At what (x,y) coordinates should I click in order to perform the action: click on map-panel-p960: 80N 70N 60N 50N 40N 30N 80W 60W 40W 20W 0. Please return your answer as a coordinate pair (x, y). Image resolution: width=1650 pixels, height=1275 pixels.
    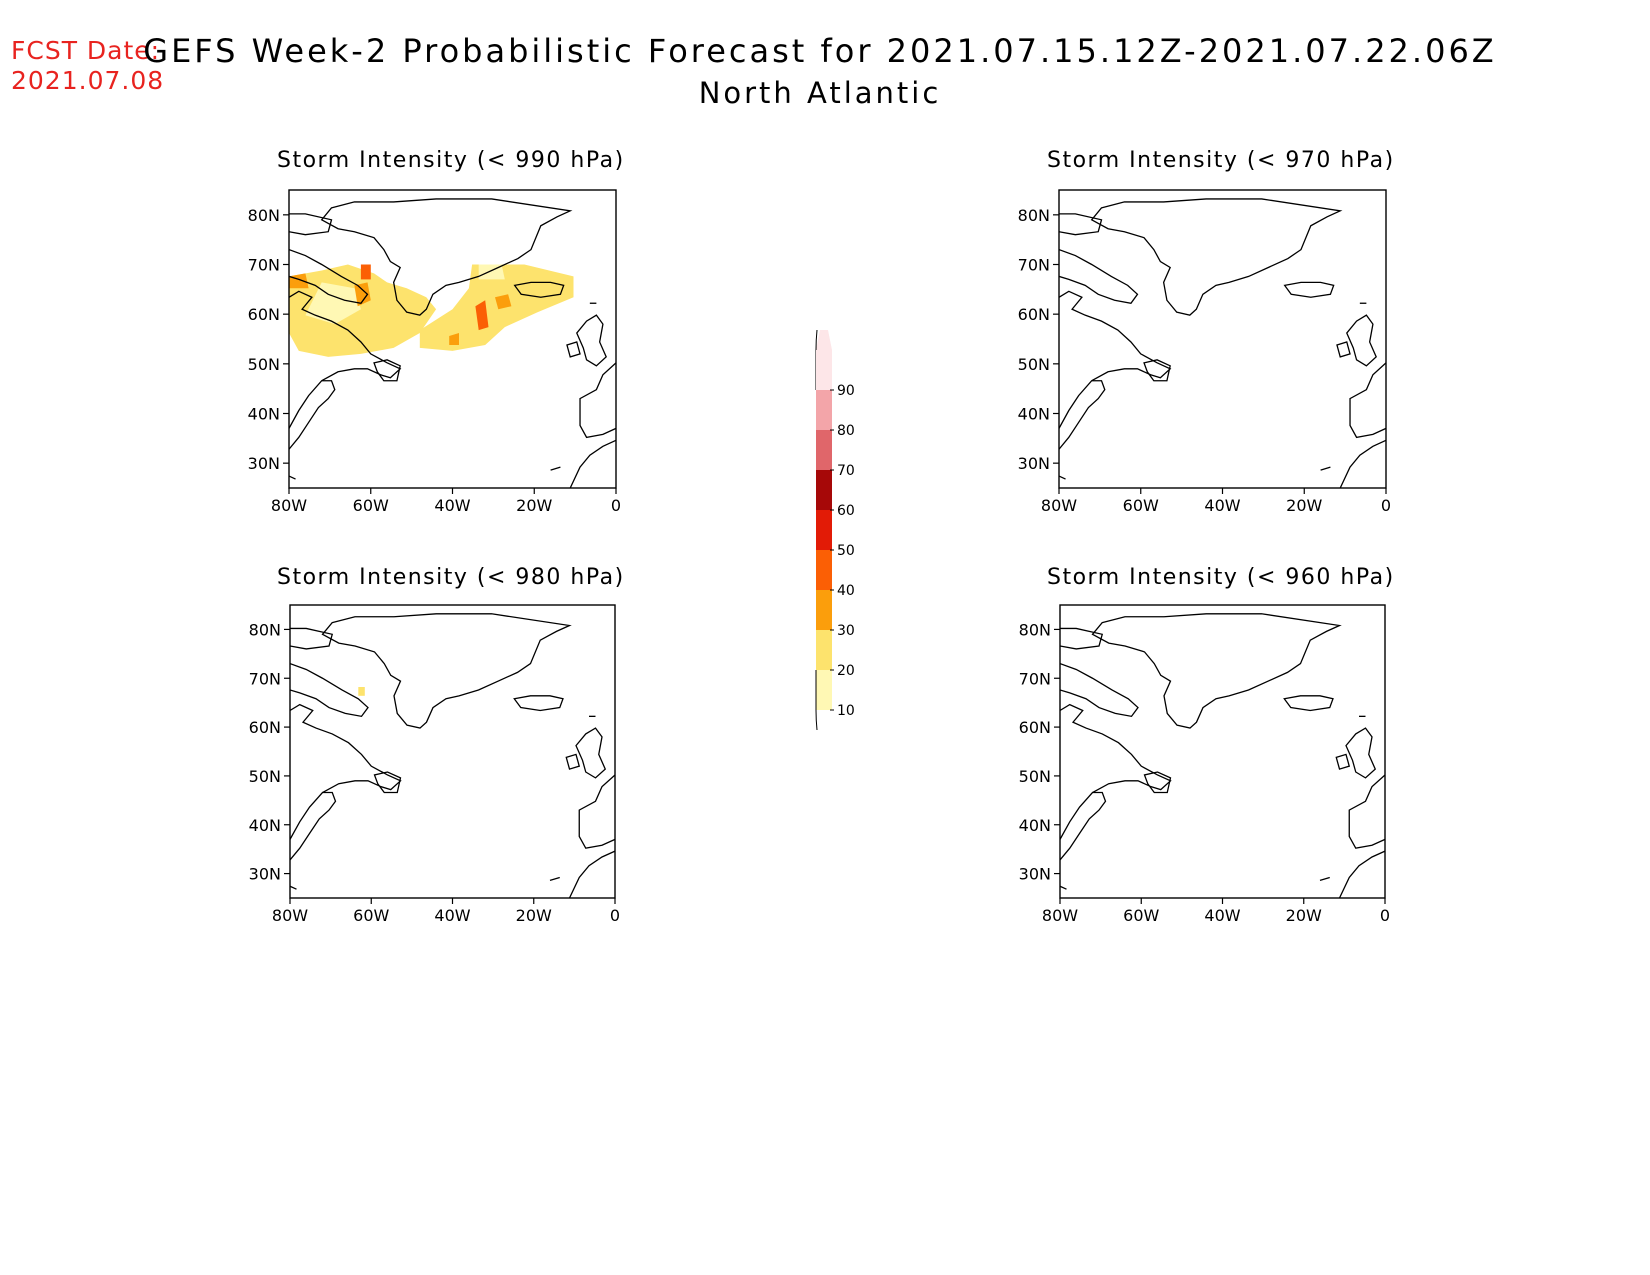
    Looking at the image, I should click on (1204, 764).